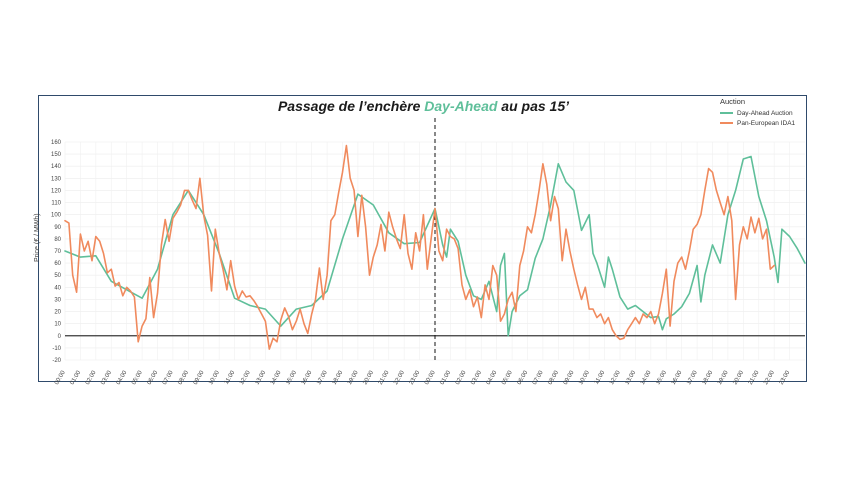 The width and height of the screenshot is (847, 480). I want to click on title-prefix: Passage de l’enchère, so click(351, 106).